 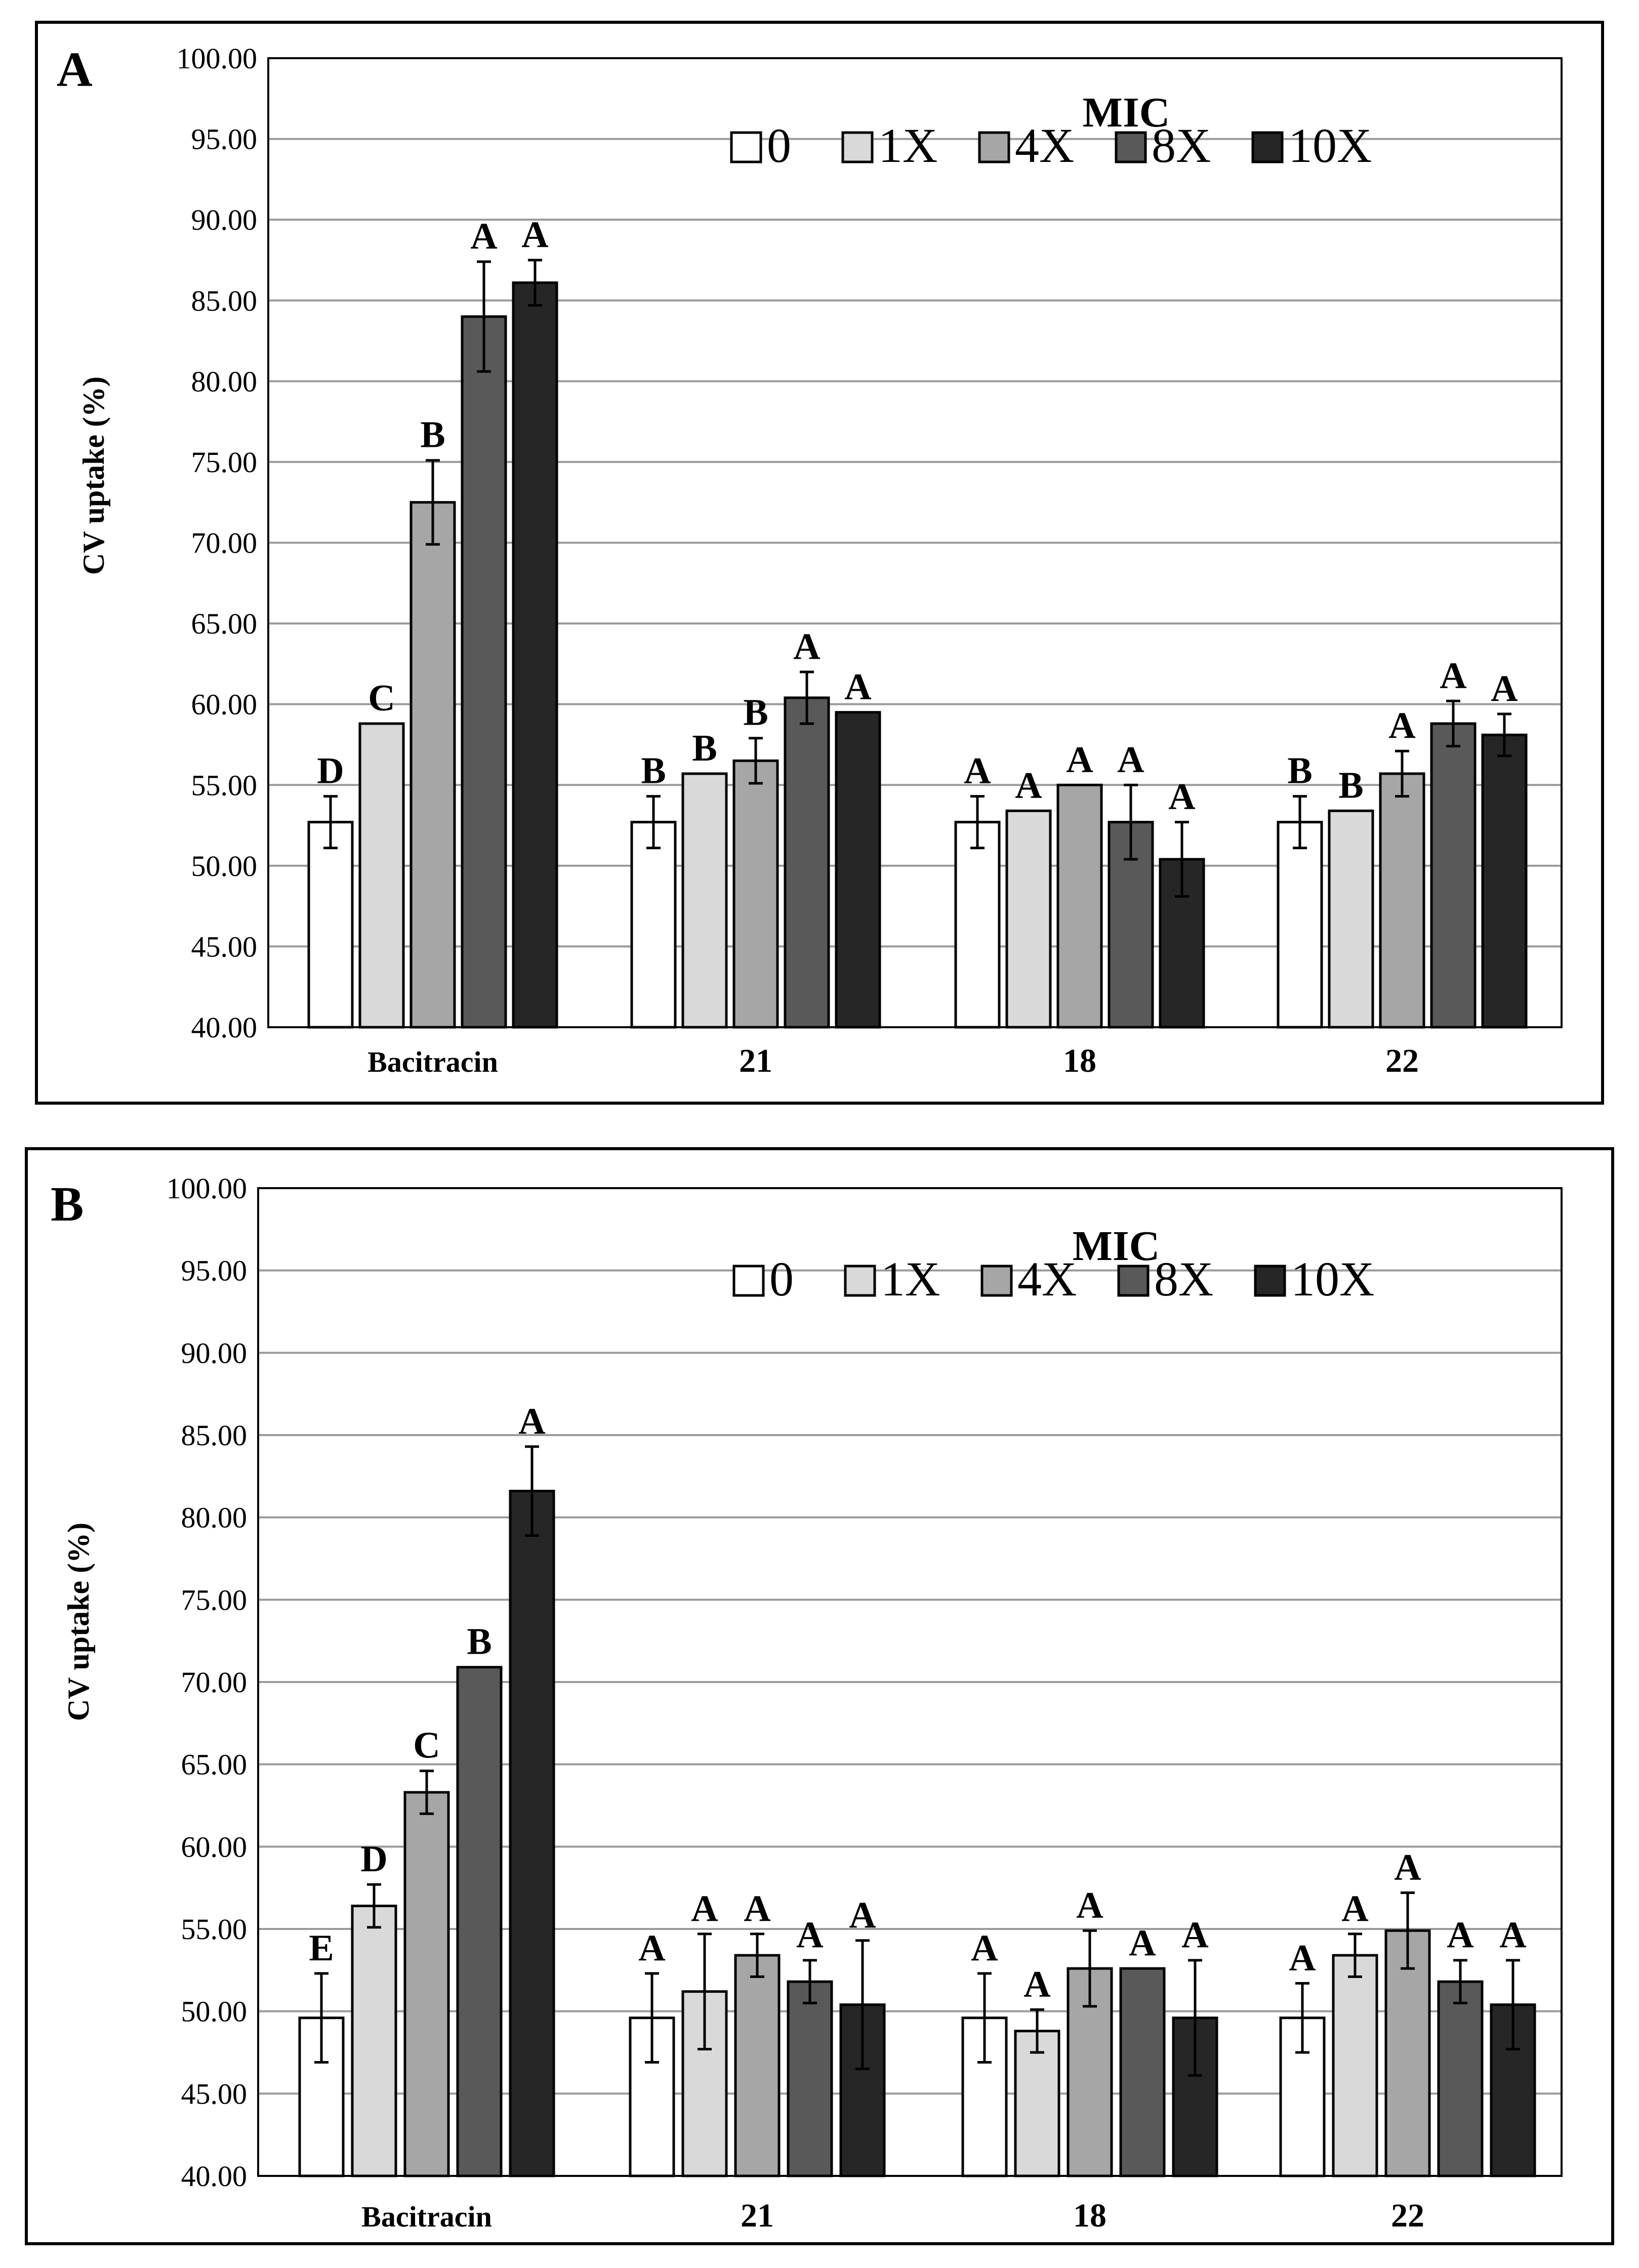 I want to click on legend-label: 8X, so click(x=1181, y=145).